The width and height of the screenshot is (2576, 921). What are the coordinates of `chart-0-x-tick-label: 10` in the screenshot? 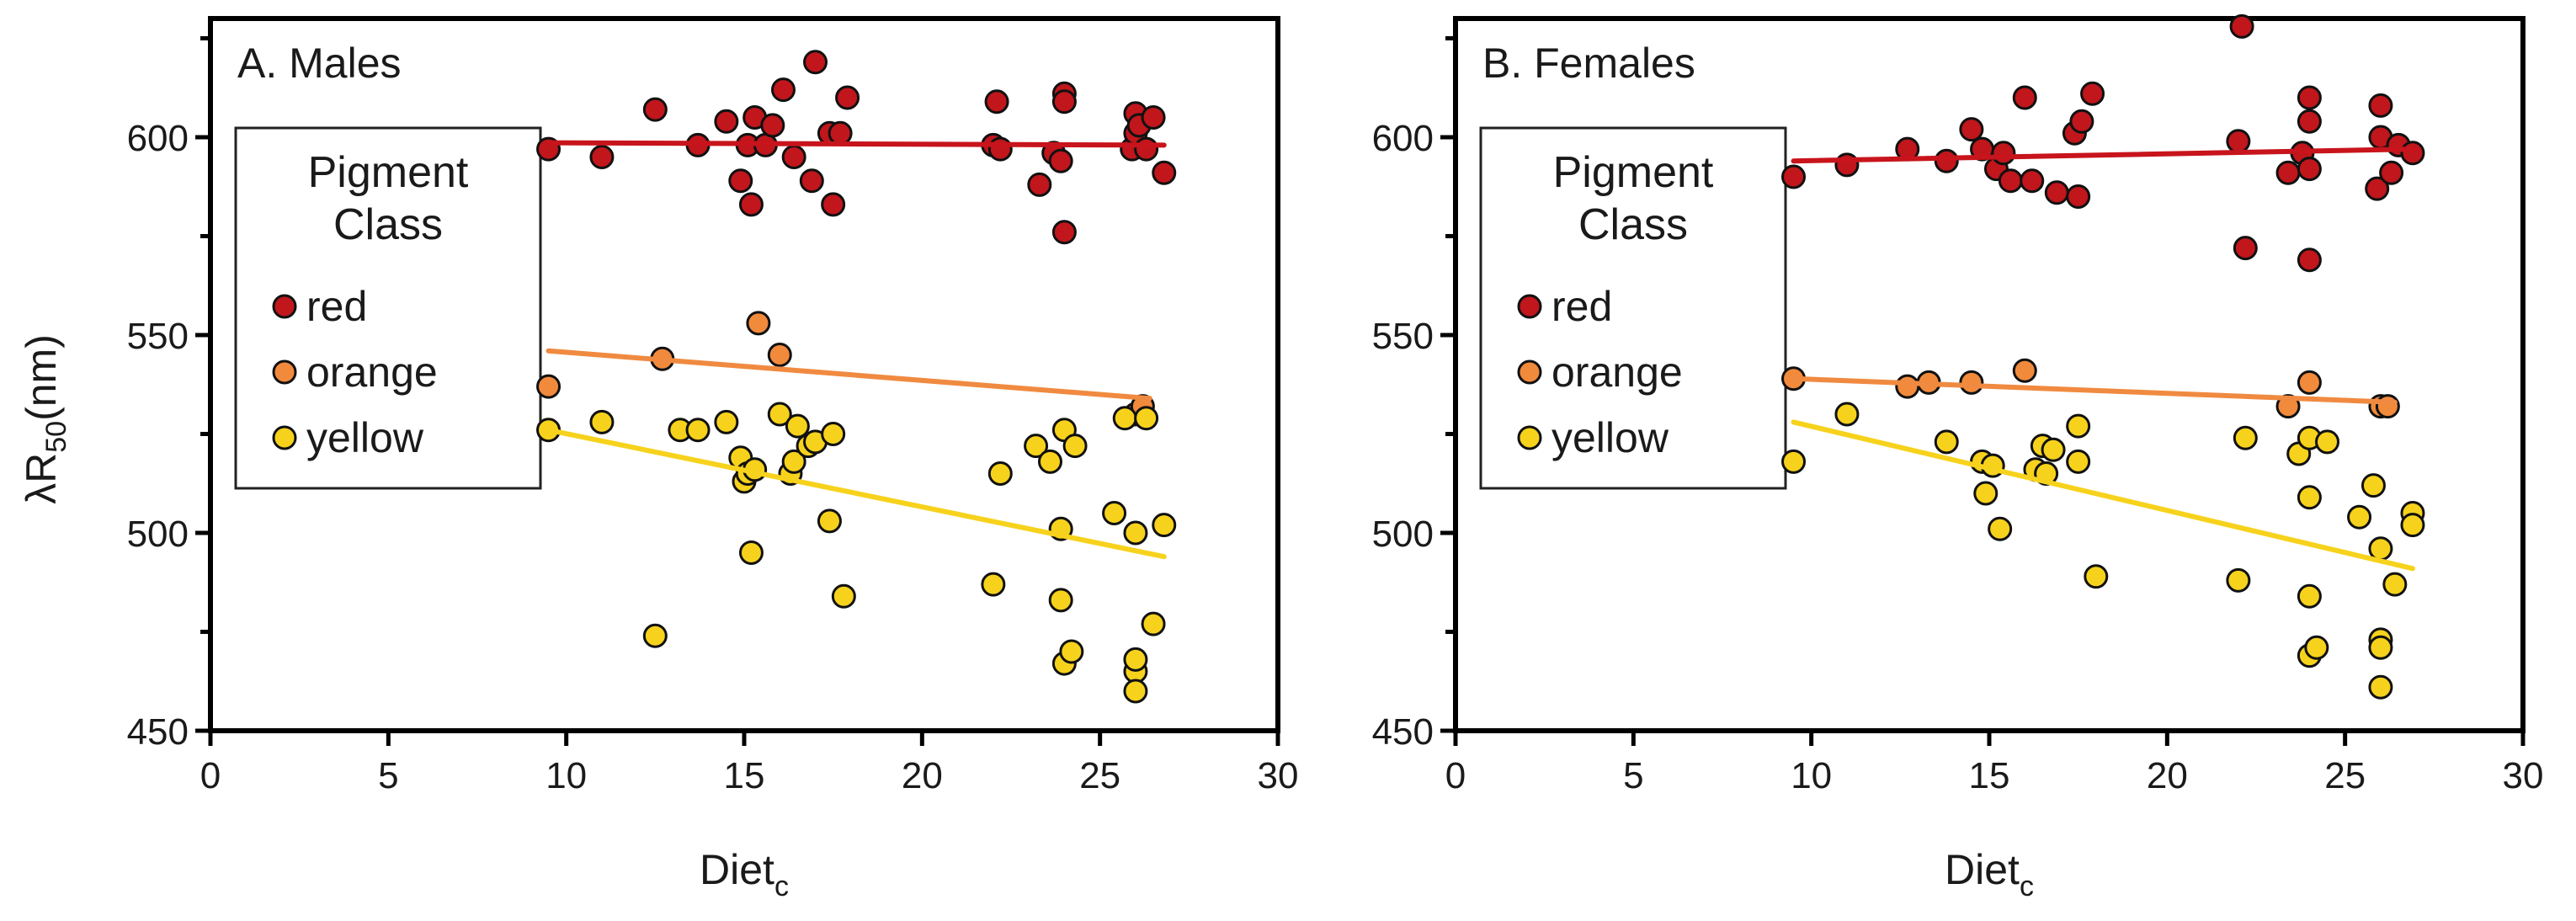 It's located at (567, 776).